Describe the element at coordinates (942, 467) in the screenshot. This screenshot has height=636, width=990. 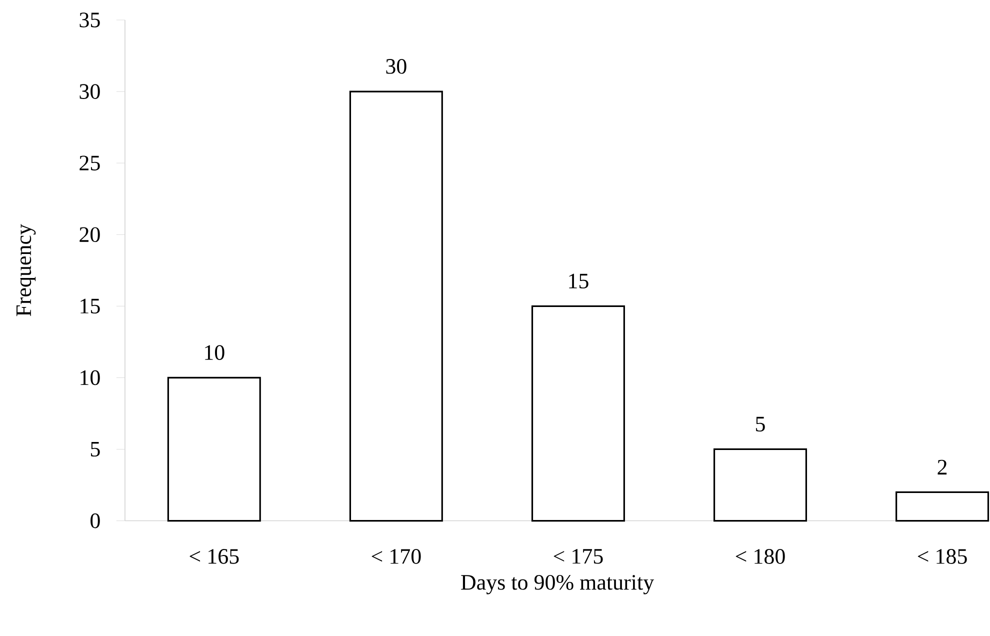
I see `data-label: 2` at that location.